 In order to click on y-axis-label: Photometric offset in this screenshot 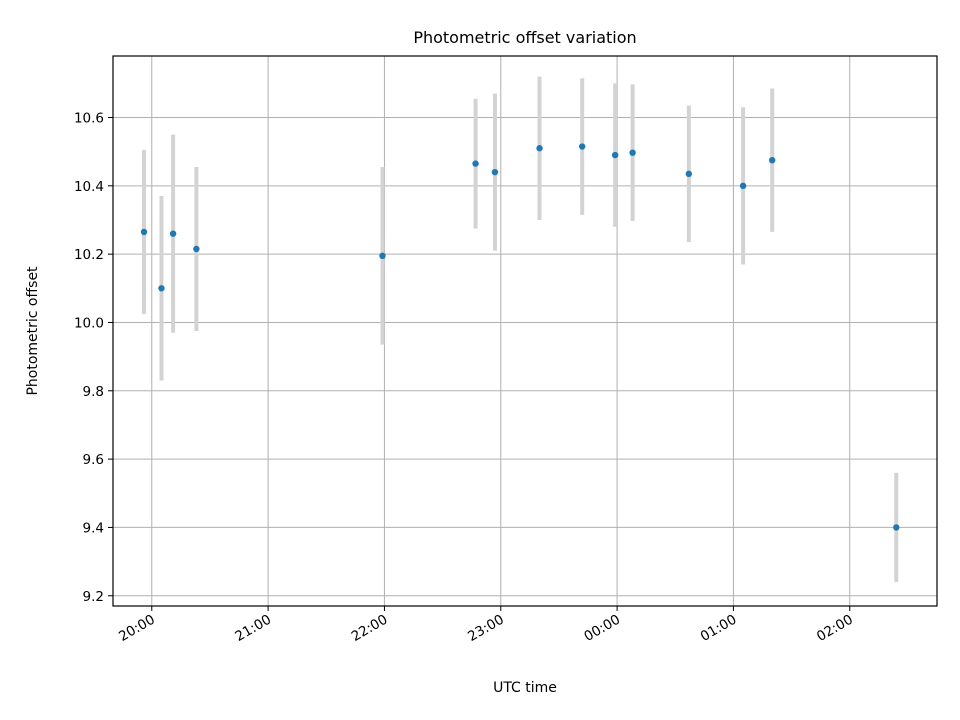, I will do `click(33, 331)`.